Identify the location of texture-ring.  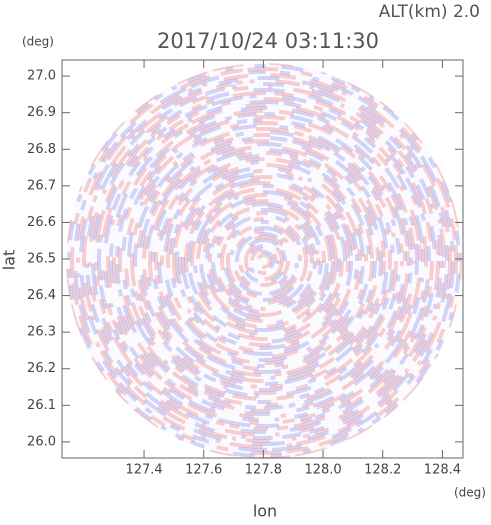
(264, 261).